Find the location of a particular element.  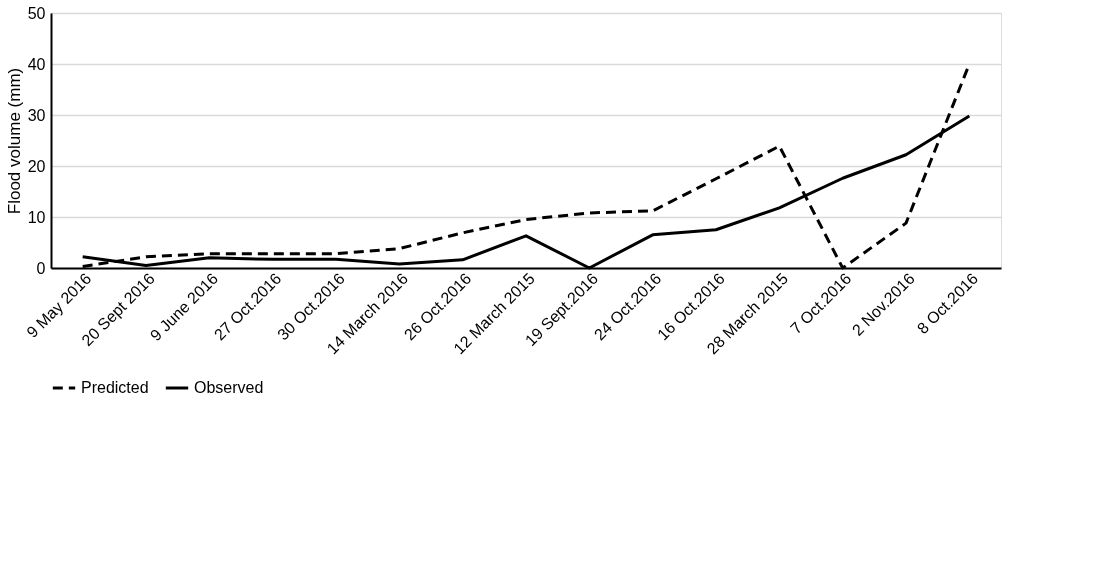

y-tick-label: 30 is located at coordinates (36, 115).